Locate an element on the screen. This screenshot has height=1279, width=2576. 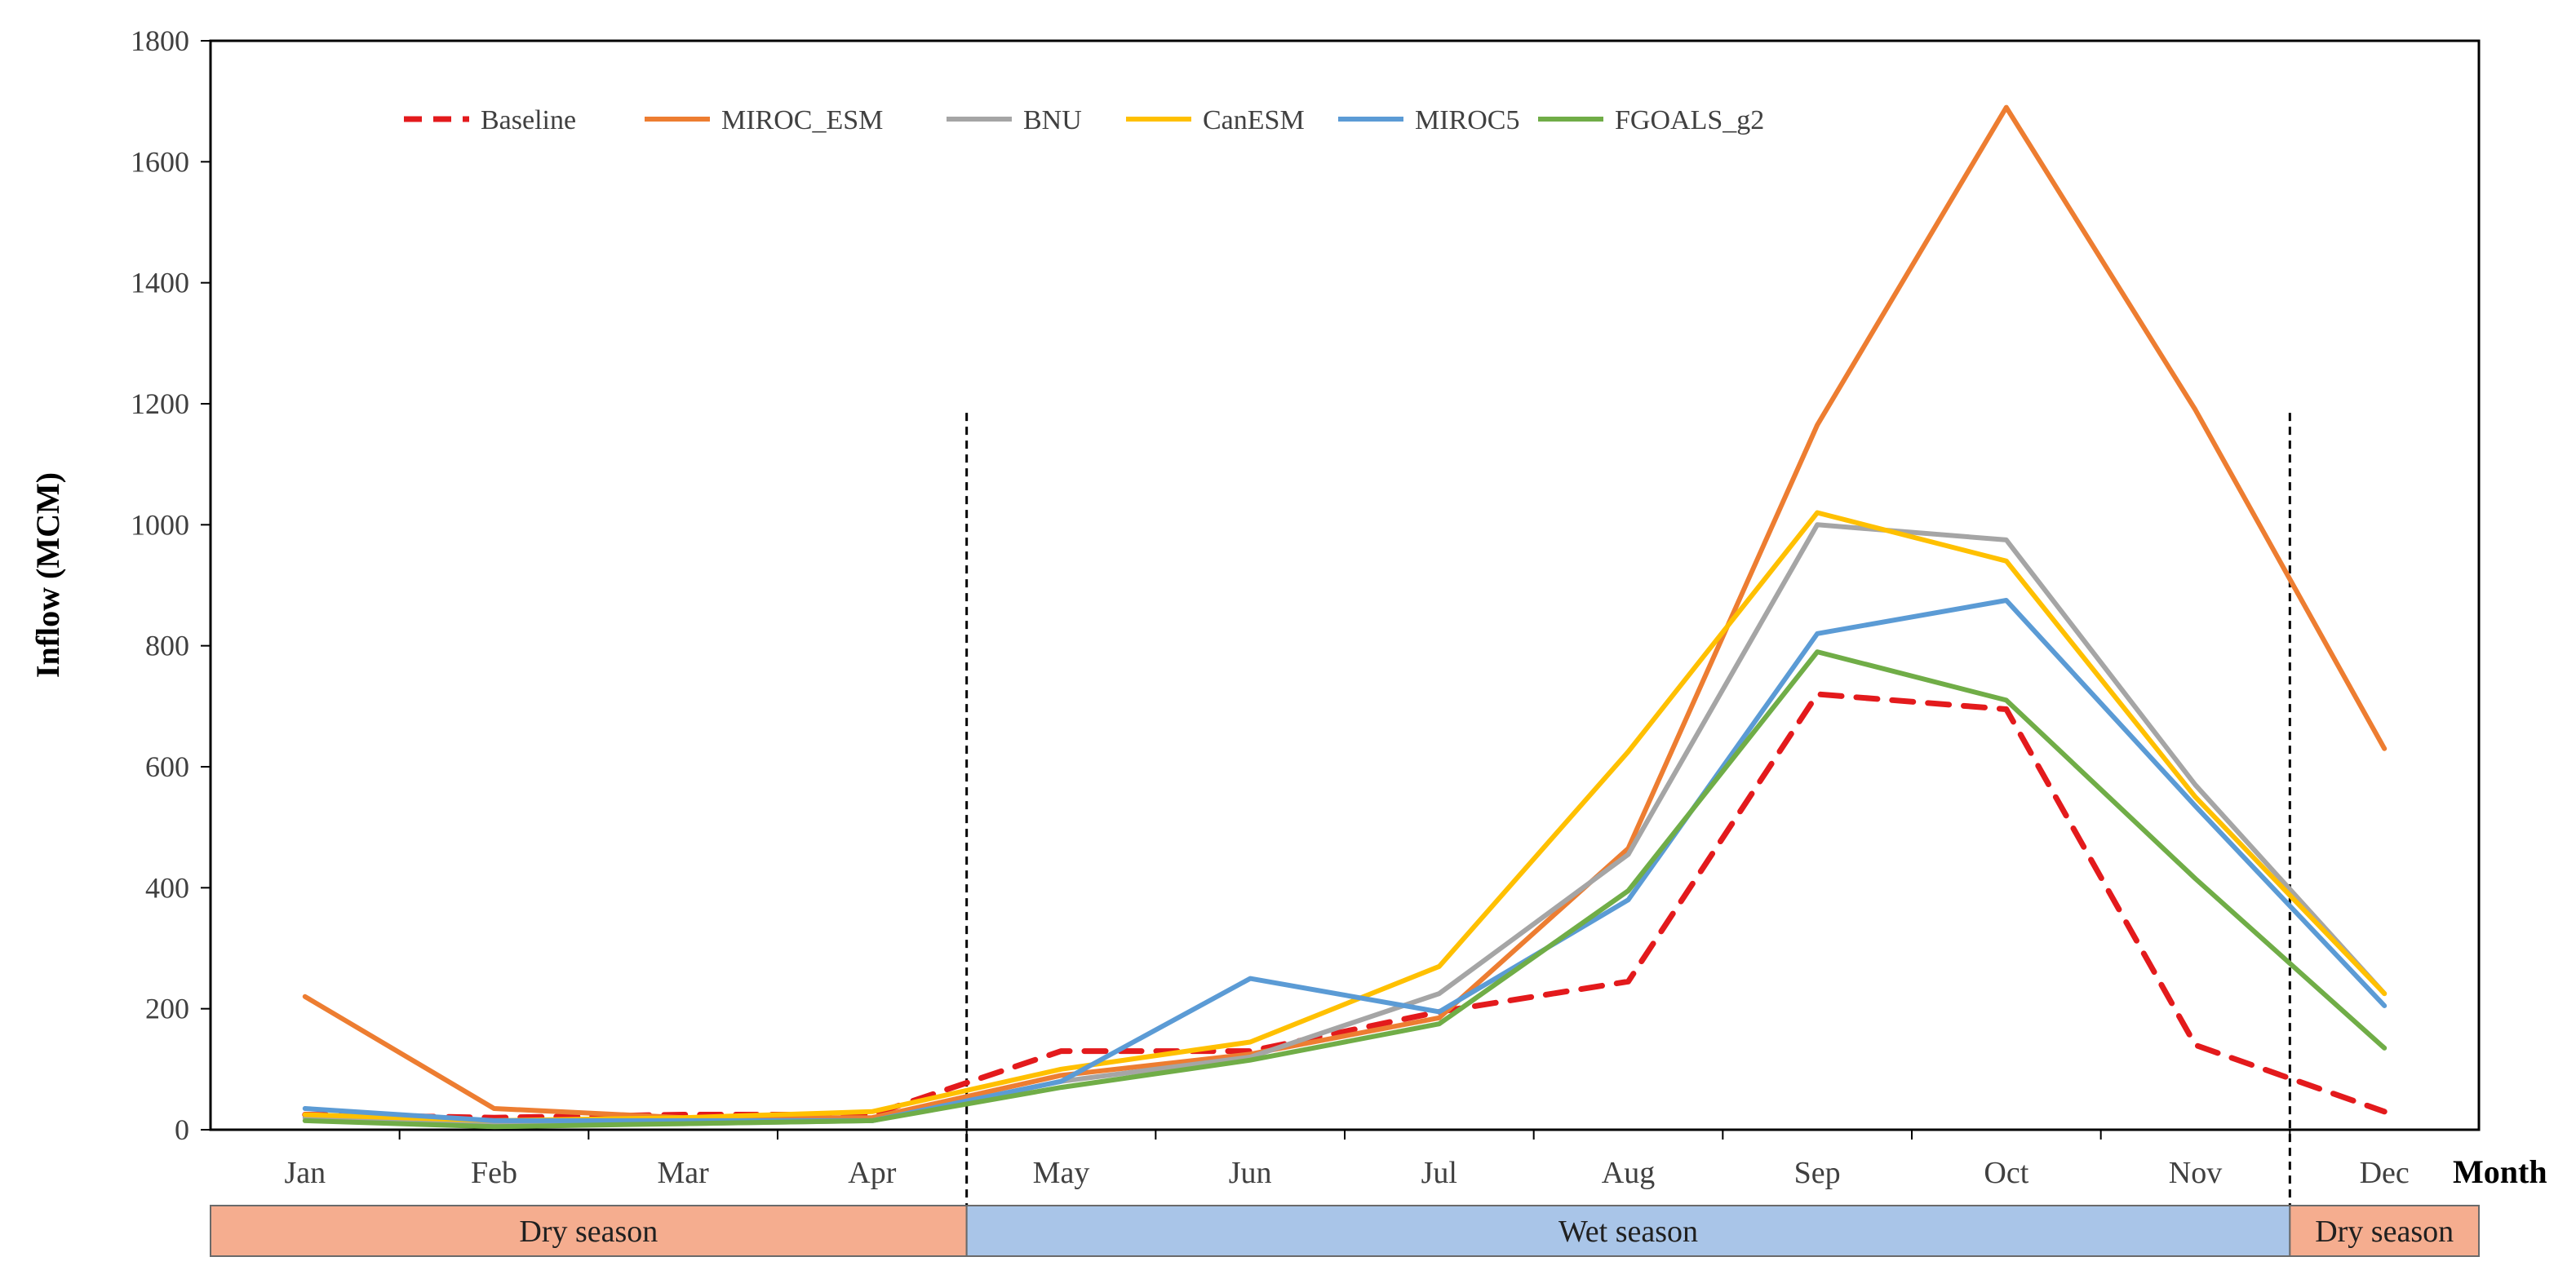
y-tick-label: 800 is located at coordinates (167, 646).